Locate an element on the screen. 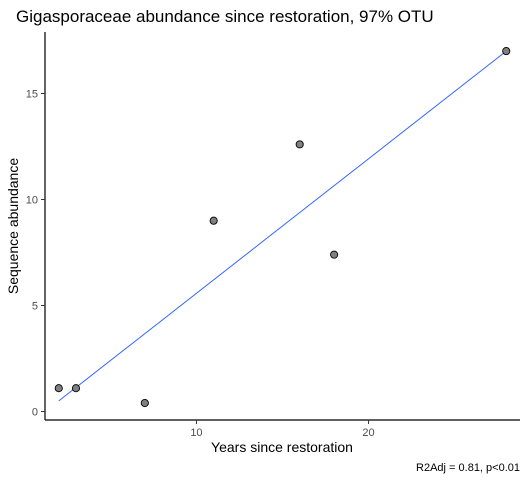 Image resolution: width=528 pixels, height=480 pixels. x-axis-label: Years since restoration is located at coordinates (282, 447).